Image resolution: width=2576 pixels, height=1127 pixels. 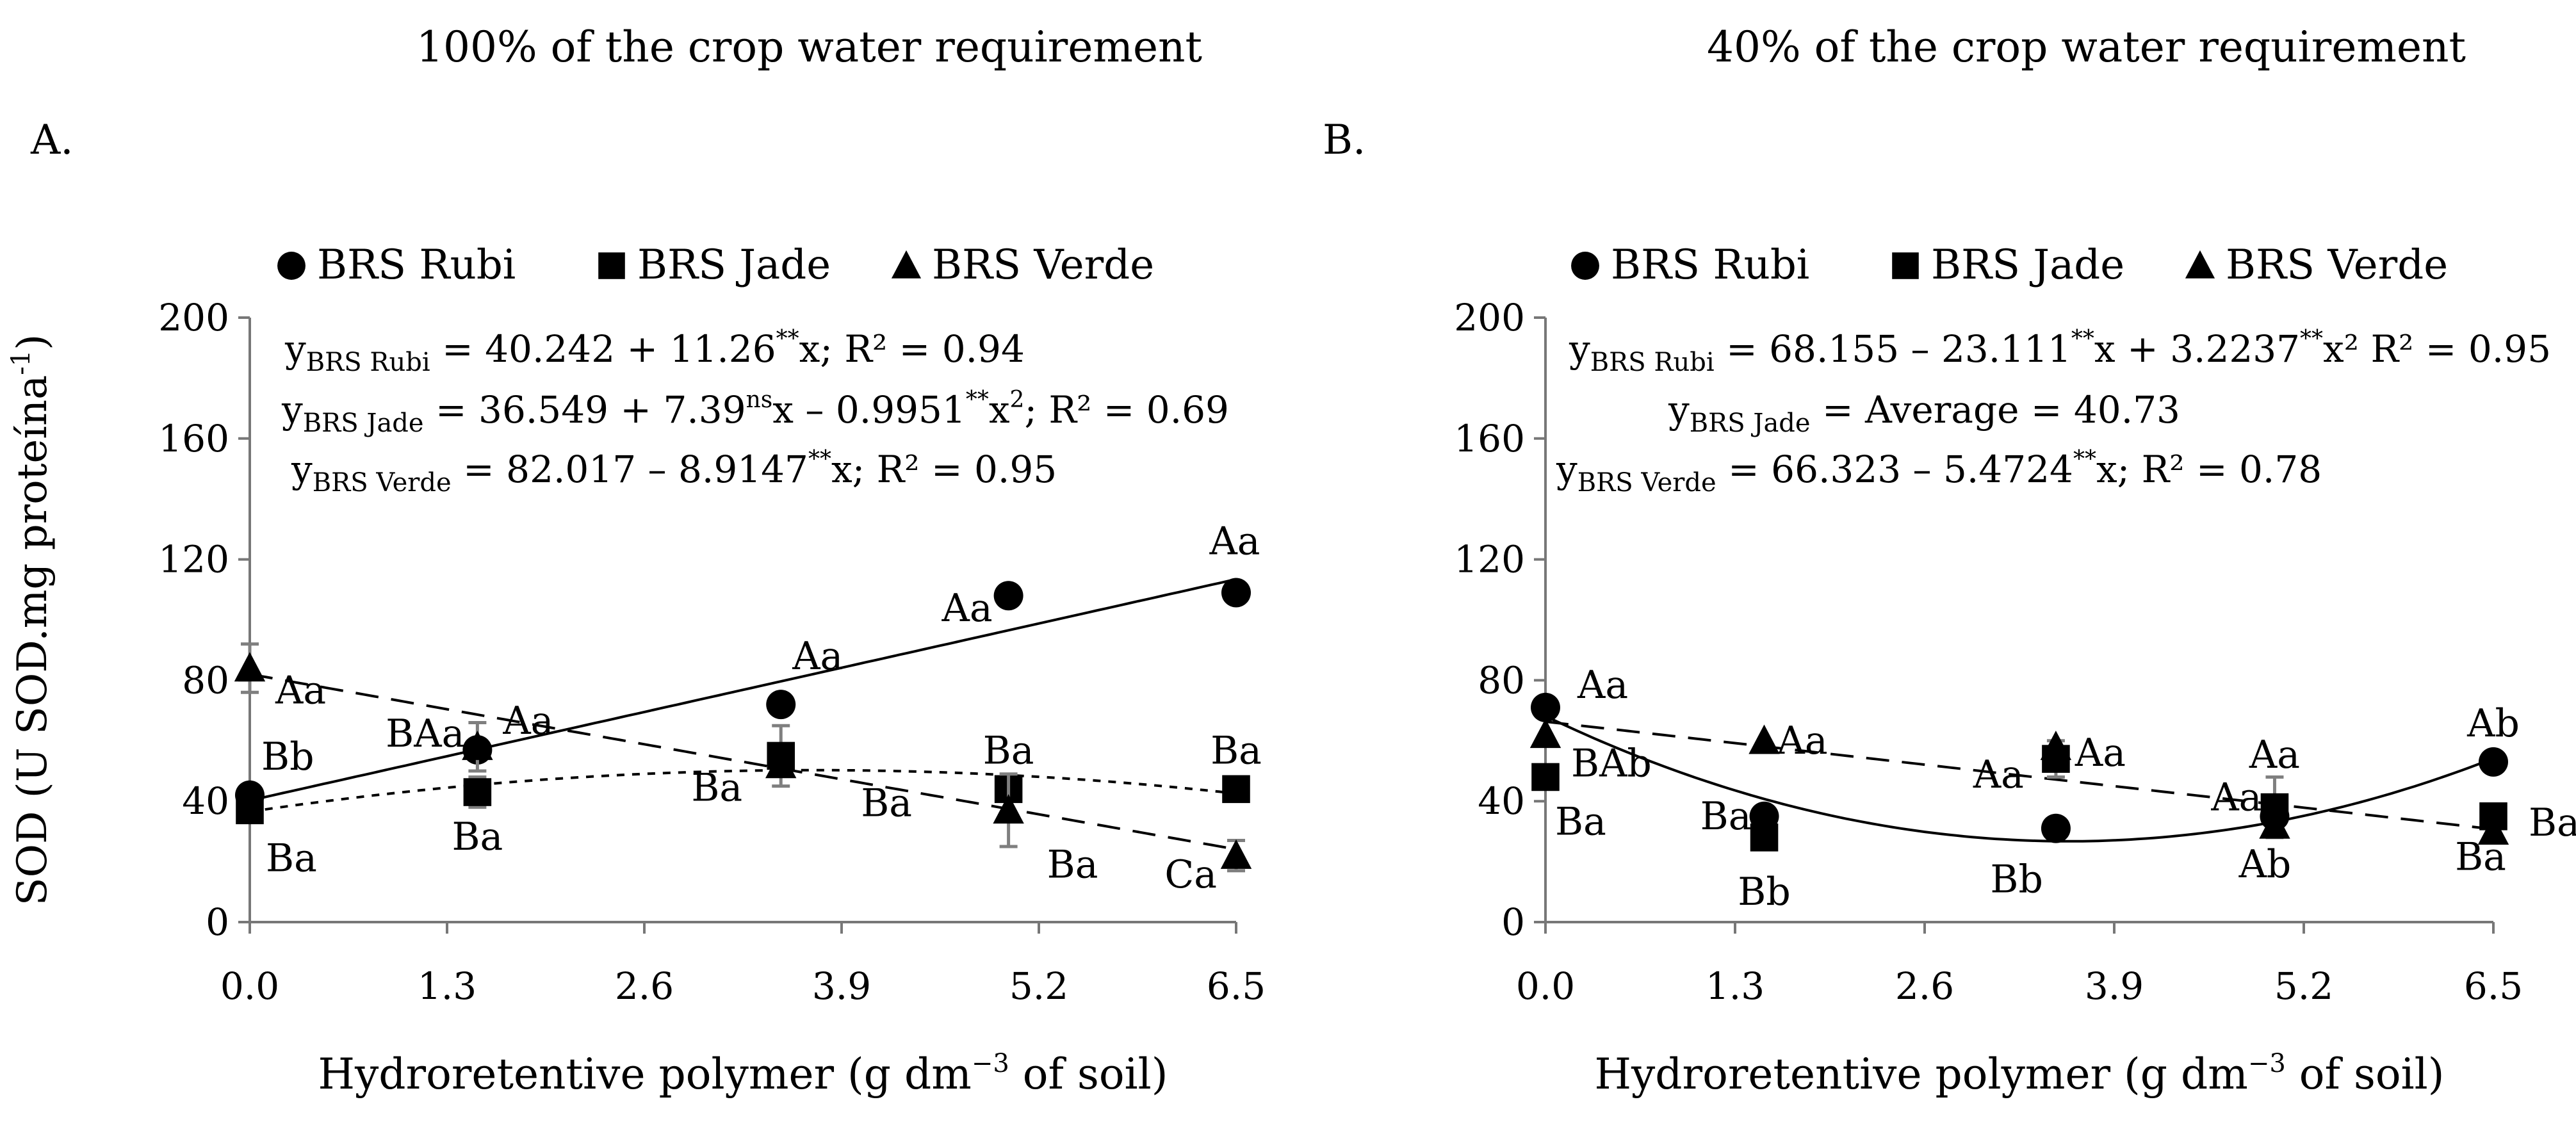 What do you see at coordinates (1017, 400) in the screenshot?
I see `equation-superscript: 2` at bounding box center [1017, 400].